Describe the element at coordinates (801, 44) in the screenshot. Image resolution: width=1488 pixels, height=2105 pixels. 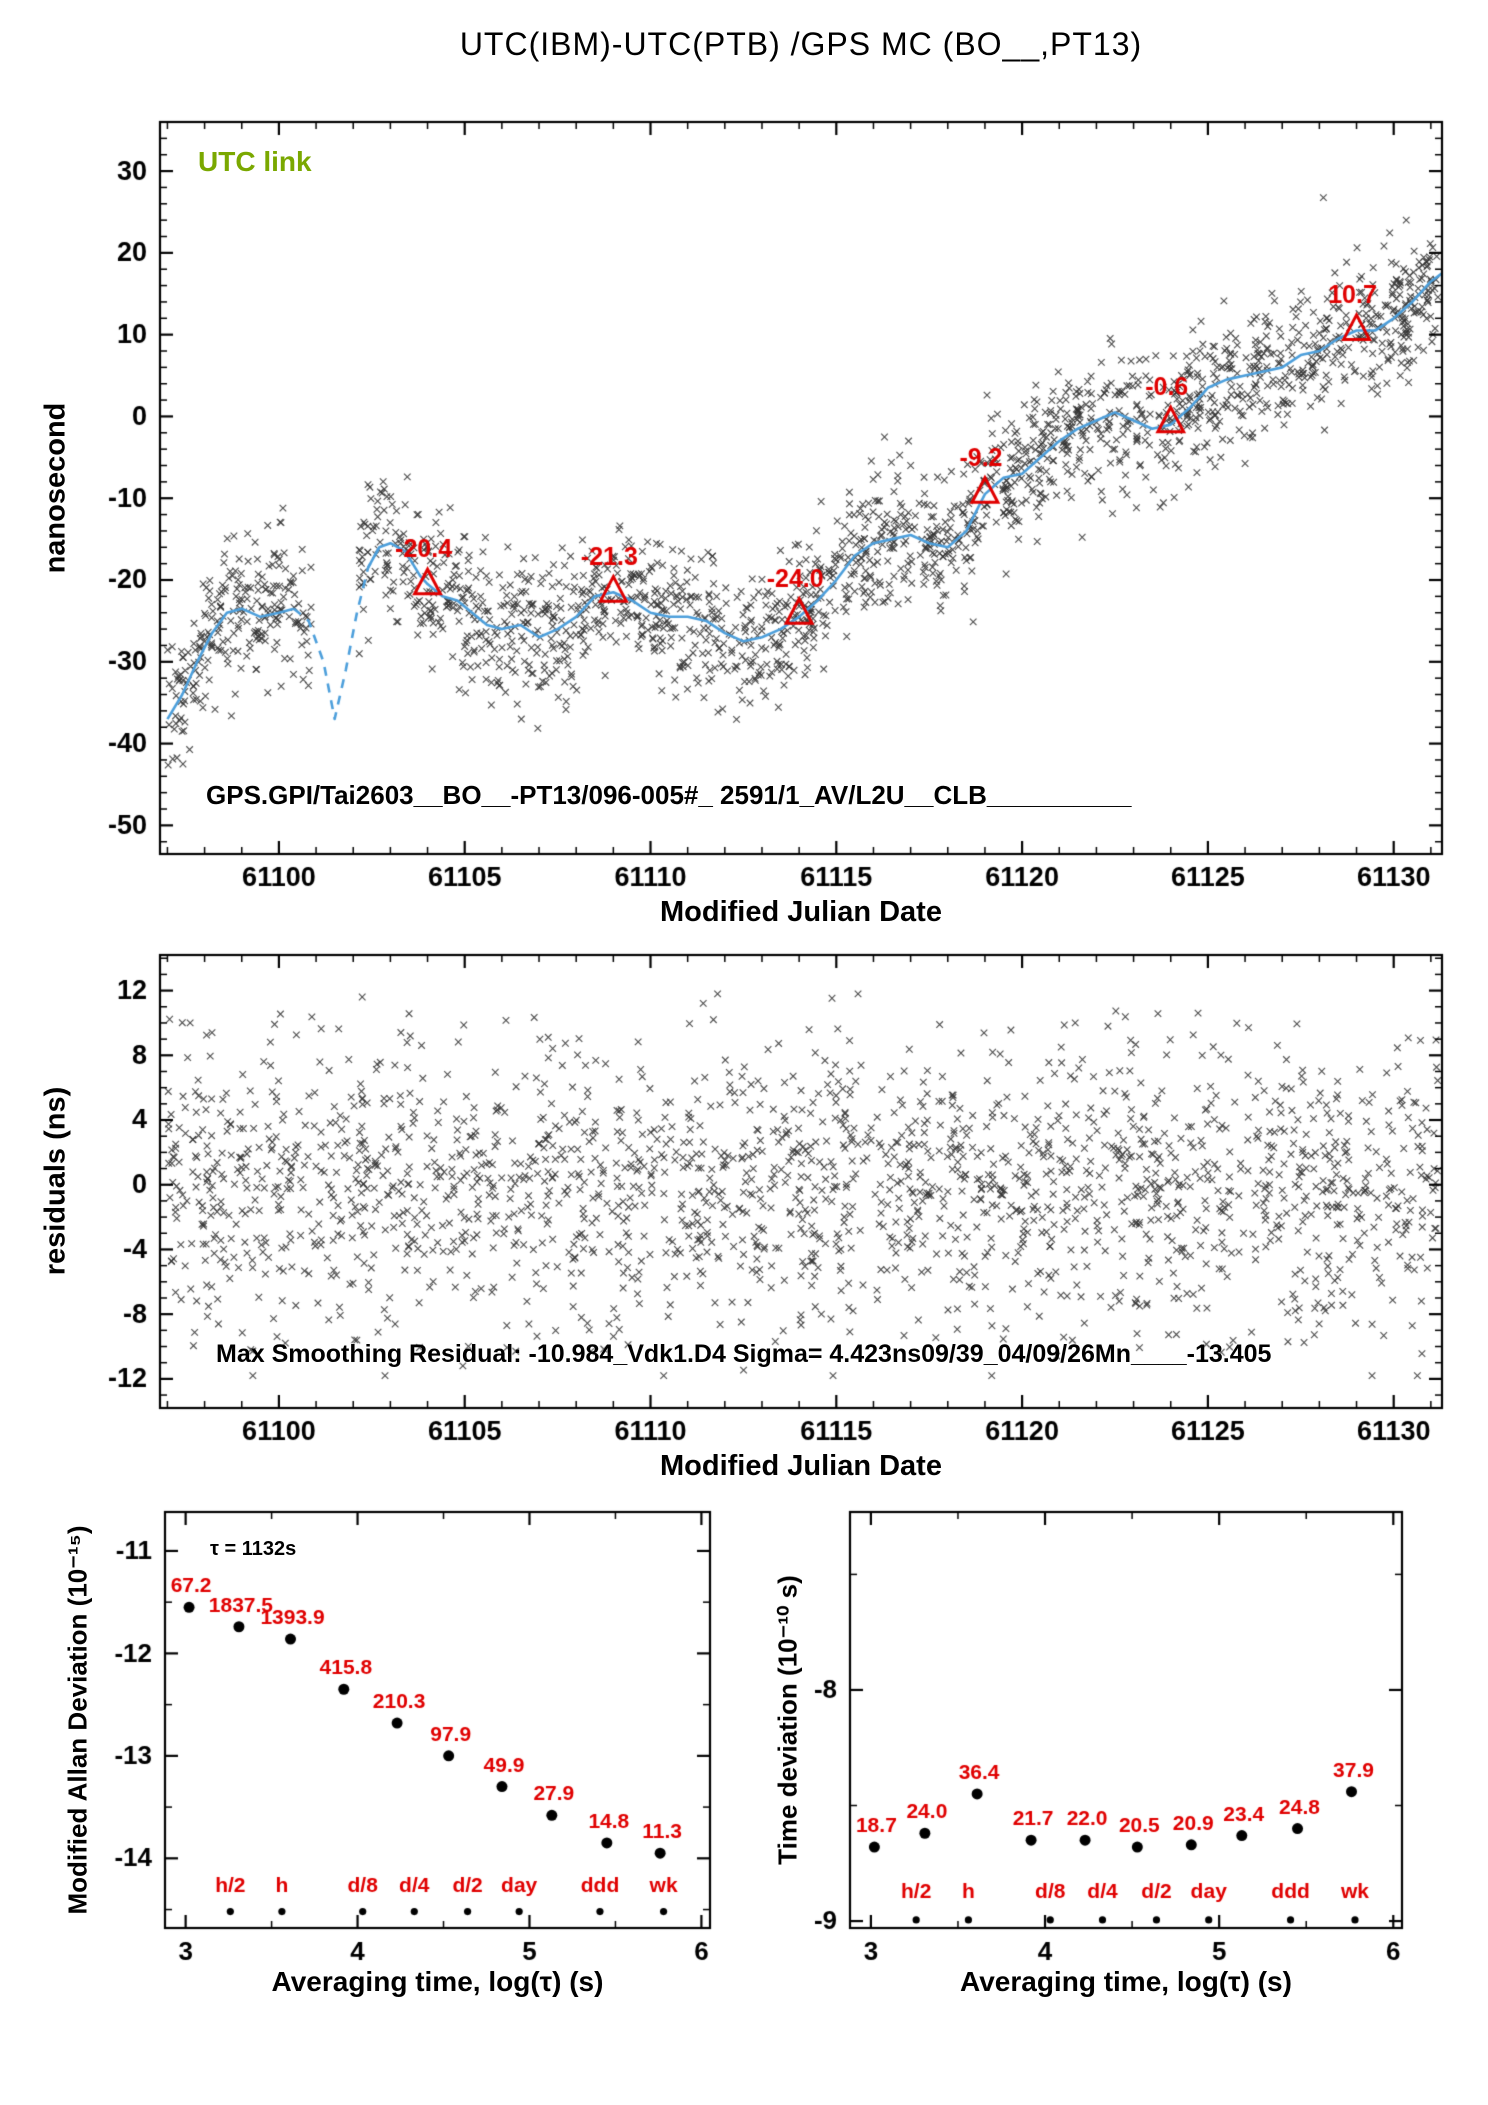
I see `page-title: UTC(IBM)-UTC(PTB) /GPS MC (BO__,PT13)` at that location.